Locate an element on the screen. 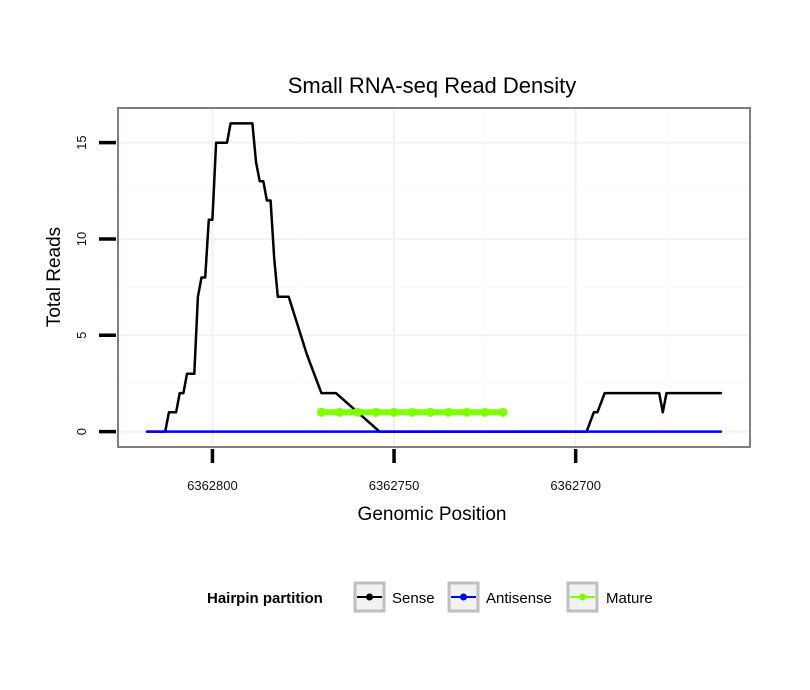  x-axis: 6362800 6362750 6362700 is located at coordinates (394, 471).